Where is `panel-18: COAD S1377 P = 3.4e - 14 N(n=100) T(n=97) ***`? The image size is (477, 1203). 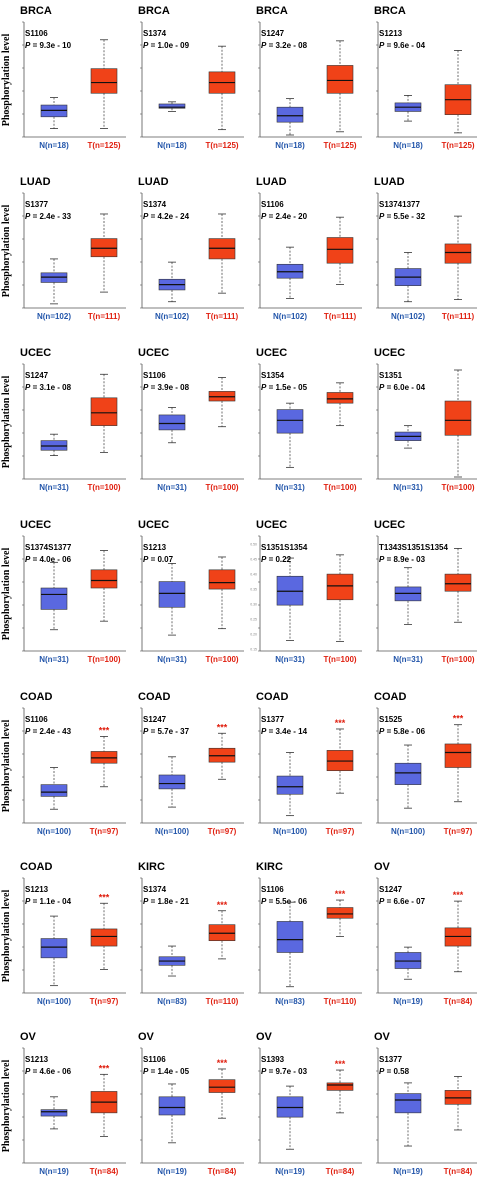 panel-18: COAD S1377 P = 3.4e - 14 N(n=100) T(n=97) *** is located at coordinates (309, 763).